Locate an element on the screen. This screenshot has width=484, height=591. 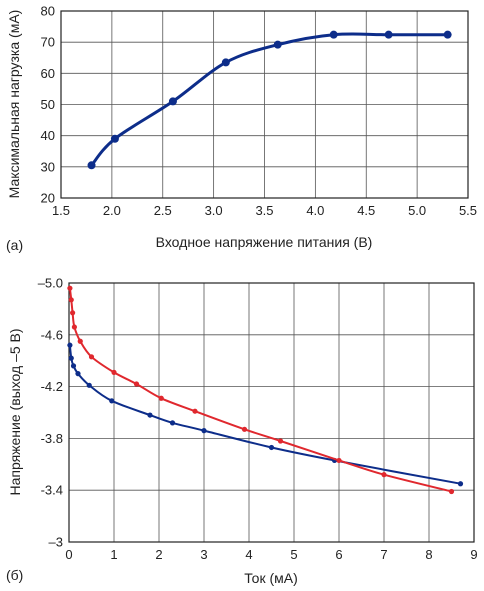
chart-b-xtick-label: 2 is located at coordinates (158, 554).